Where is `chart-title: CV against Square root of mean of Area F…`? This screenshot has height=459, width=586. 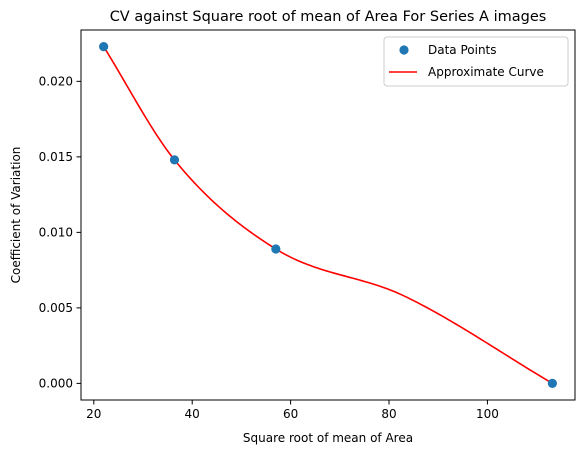
chart-title: CV against Square root of mean of Area F… is located at coordinates (328, 17).